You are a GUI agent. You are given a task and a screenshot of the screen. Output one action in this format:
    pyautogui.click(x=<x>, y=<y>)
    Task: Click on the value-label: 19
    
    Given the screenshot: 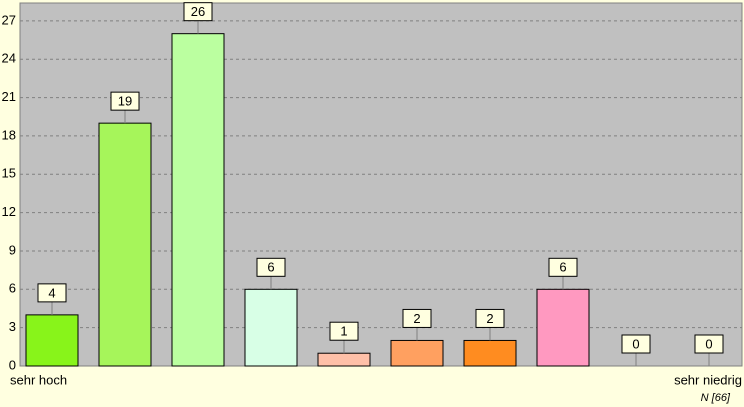 What is the action you would take?
    pyautogui.click(x=125, y=101)
    